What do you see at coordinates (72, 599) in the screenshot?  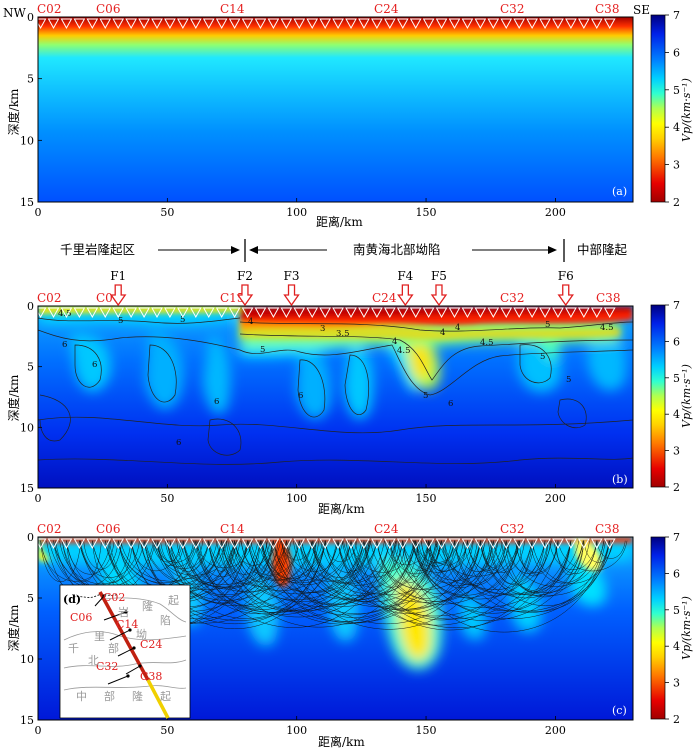 I see `inset-tag: (d)` at bounding box center [72, 599].